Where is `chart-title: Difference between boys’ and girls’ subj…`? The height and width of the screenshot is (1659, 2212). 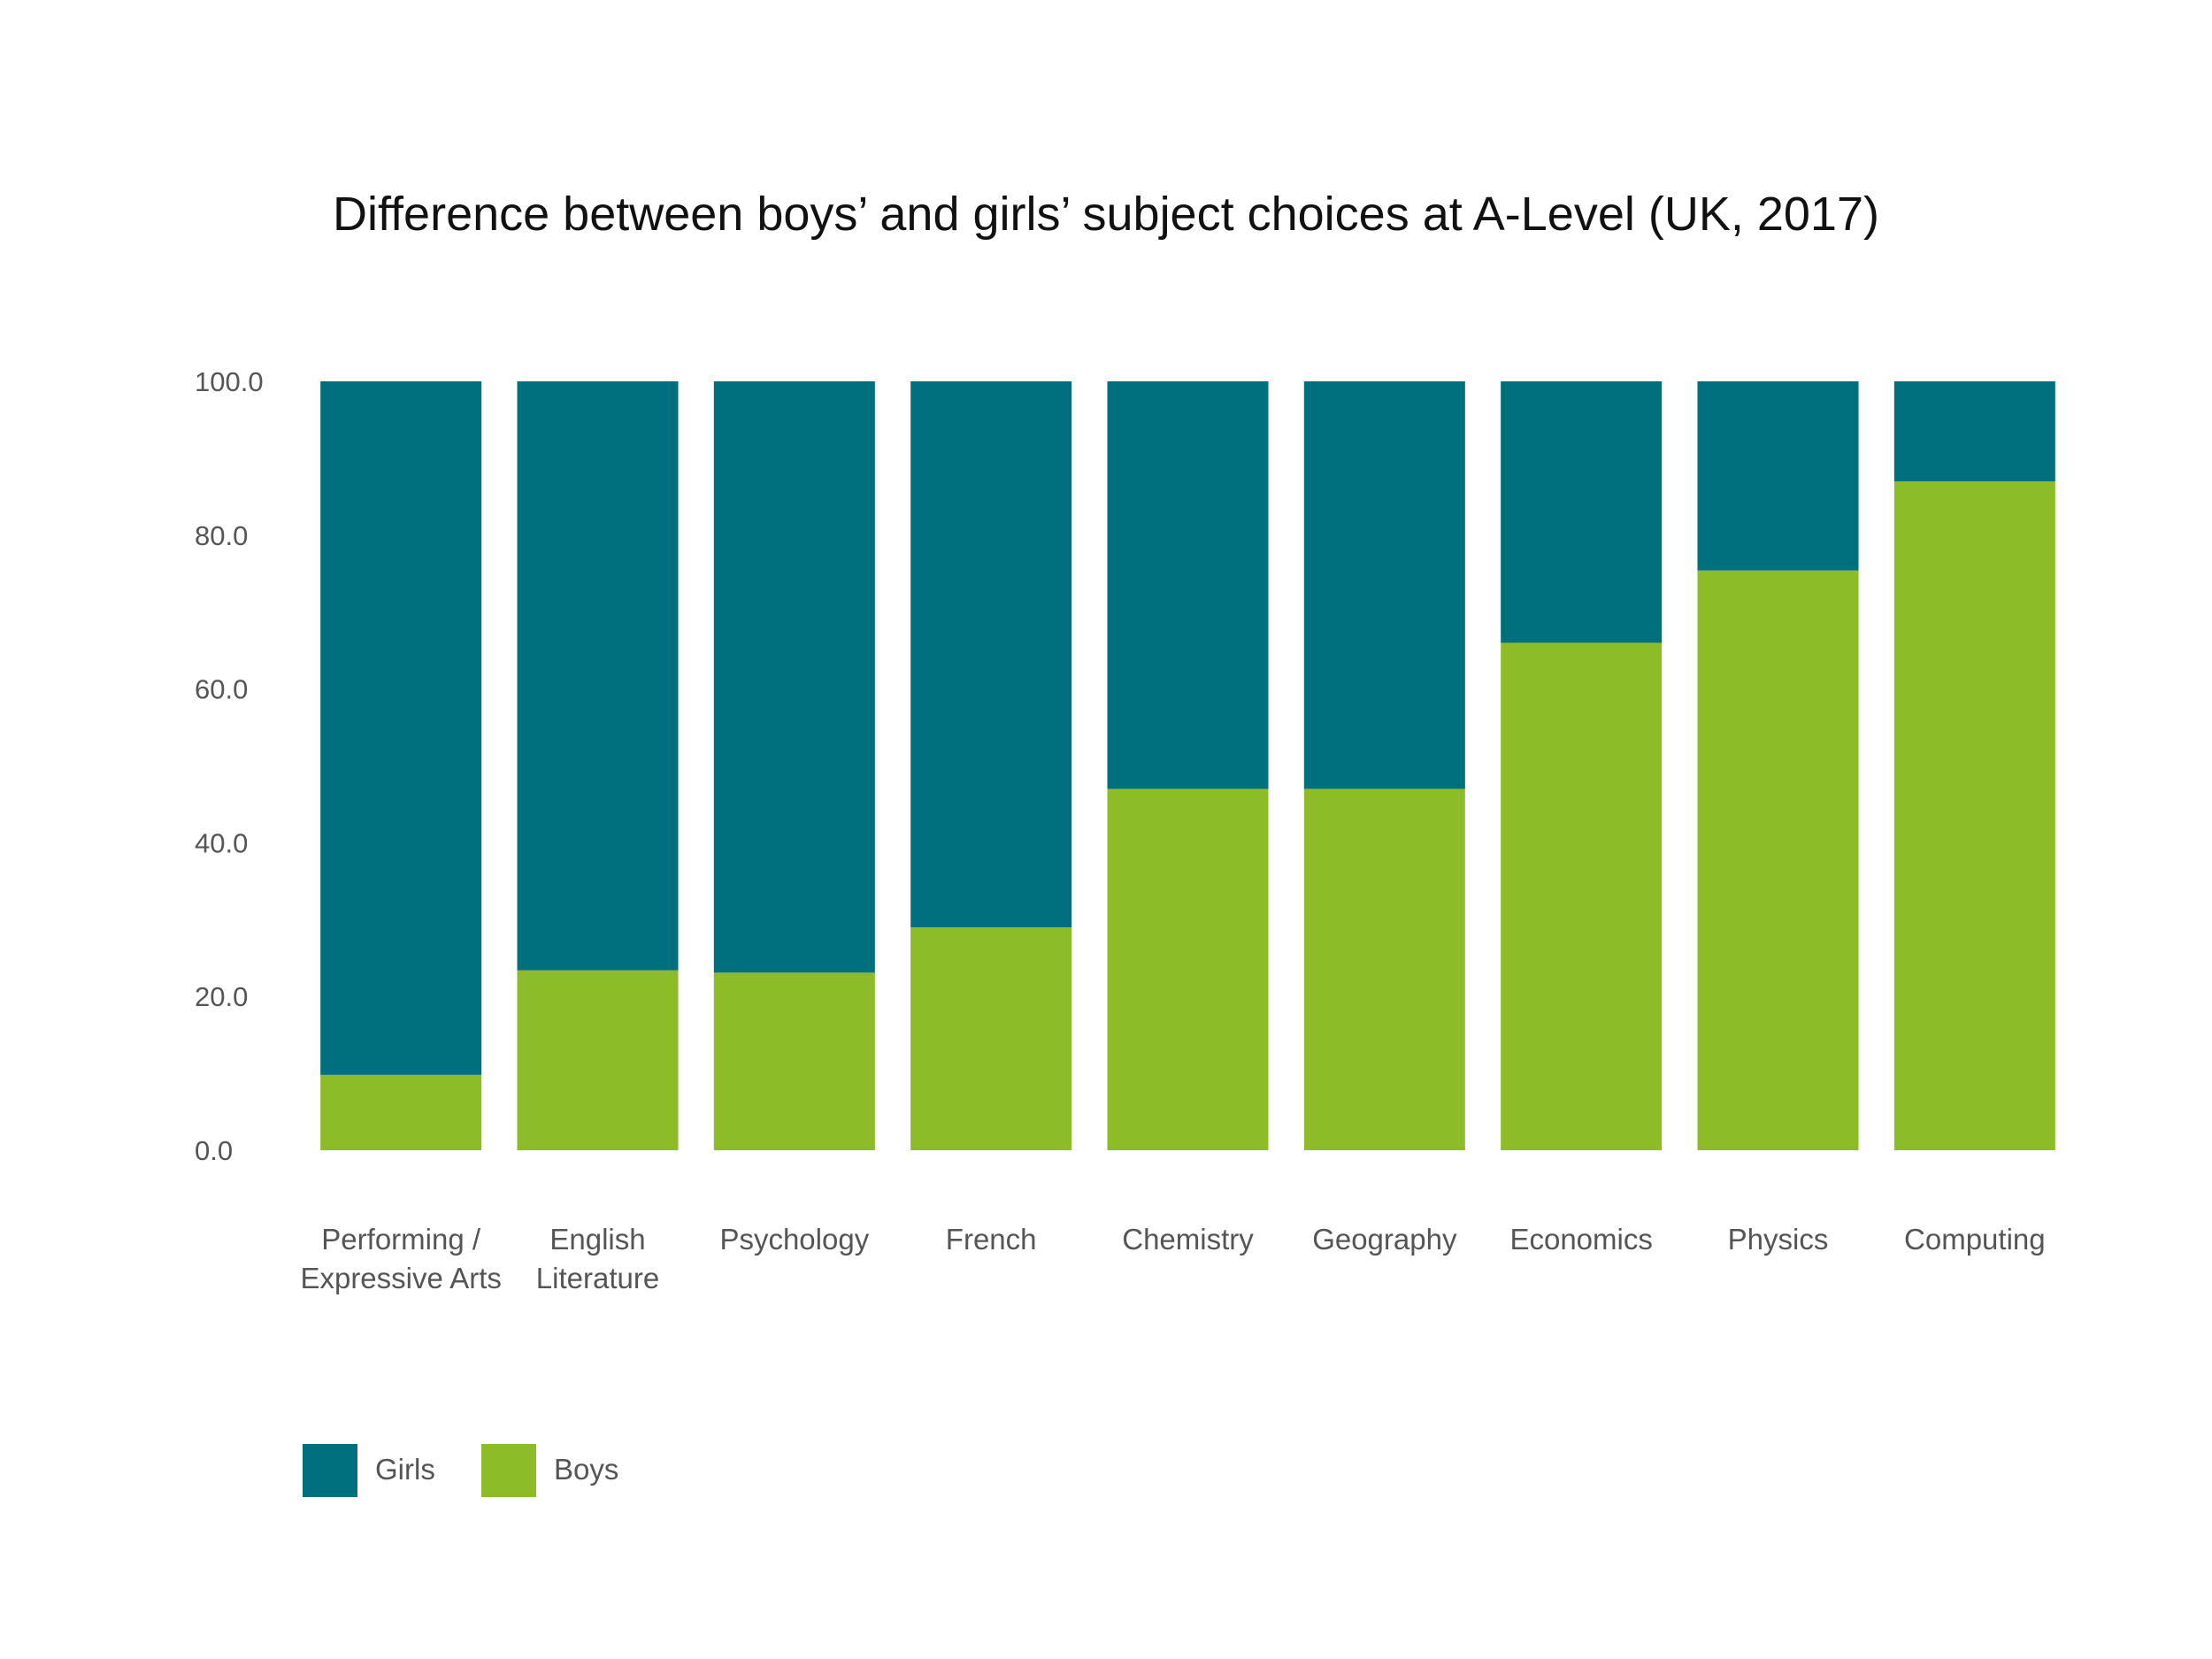
chart-title: Difference between boys’ and girls’ subj… is located at coordinates (1106, 215).